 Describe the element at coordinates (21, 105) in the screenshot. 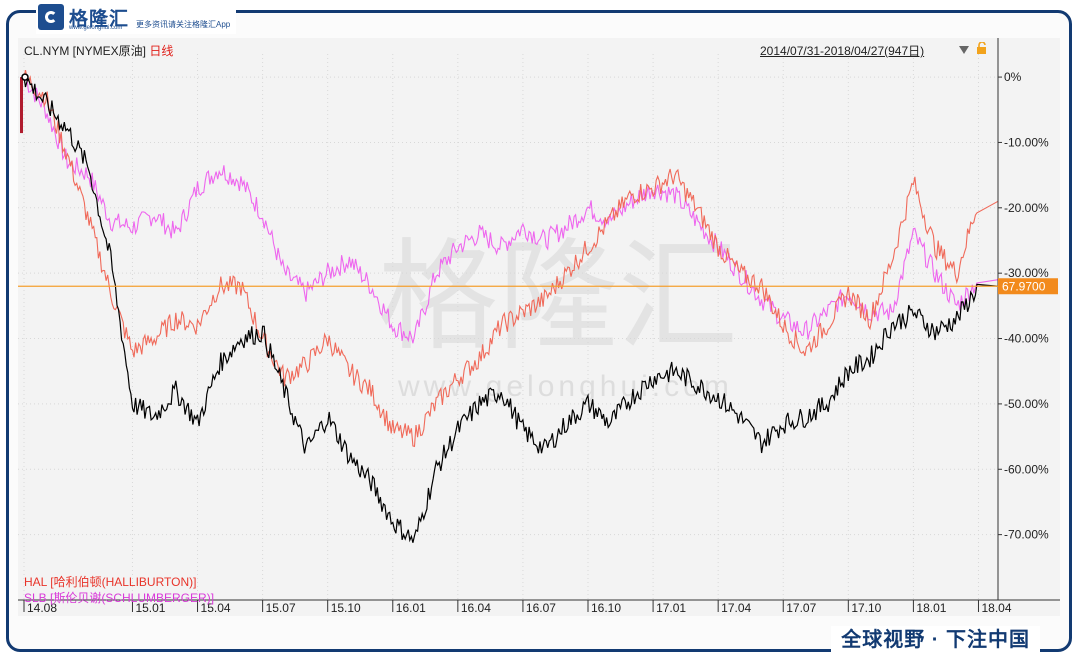

I see `start-marker` at that location.